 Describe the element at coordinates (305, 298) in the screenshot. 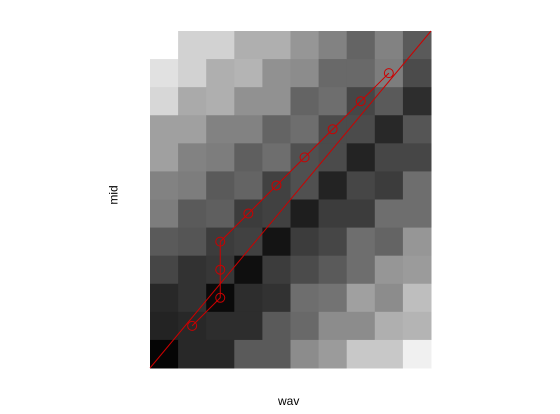

I see `heatmap-cell-r9-c5` at that location.